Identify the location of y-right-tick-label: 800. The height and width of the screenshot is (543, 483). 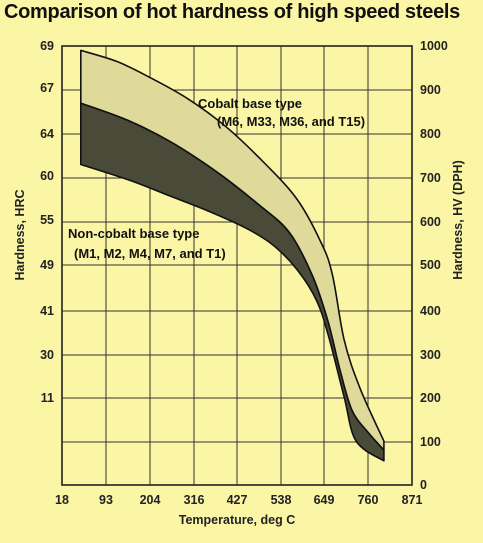
(430, 134).